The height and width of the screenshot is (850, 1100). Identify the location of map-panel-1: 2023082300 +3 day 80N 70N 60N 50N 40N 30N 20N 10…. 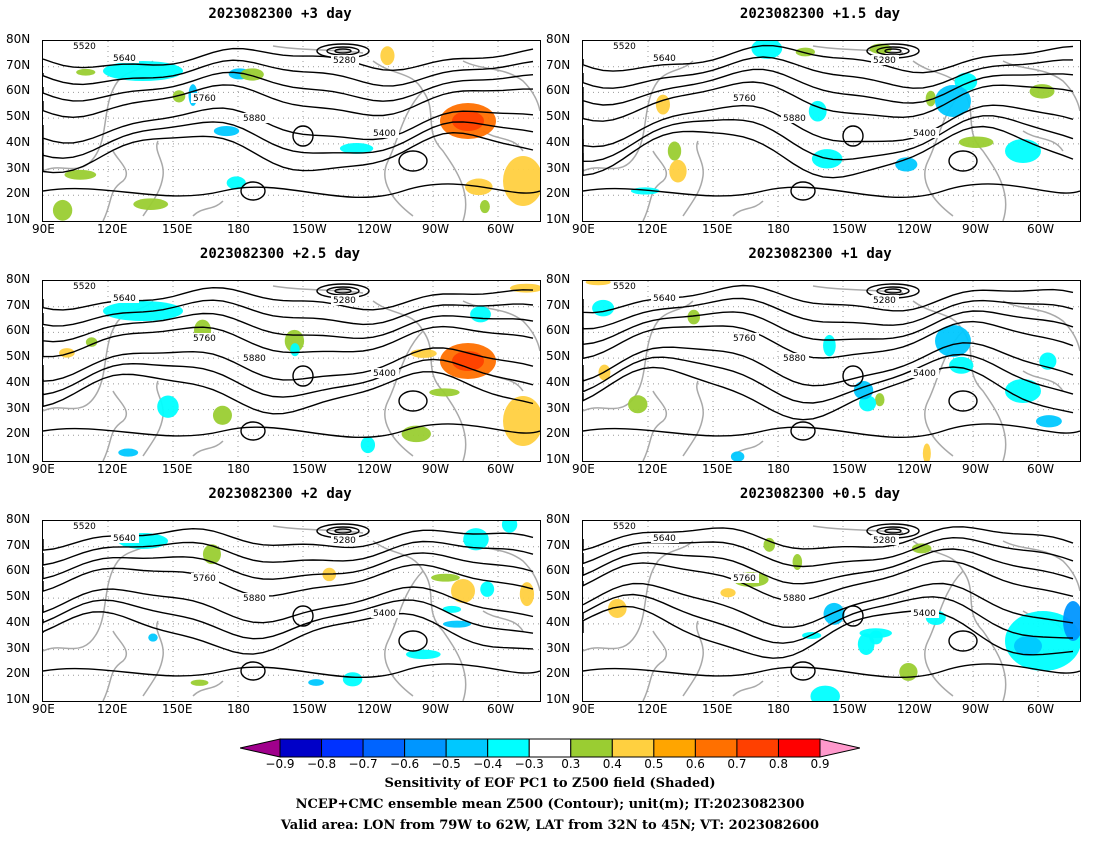
(280, 120).